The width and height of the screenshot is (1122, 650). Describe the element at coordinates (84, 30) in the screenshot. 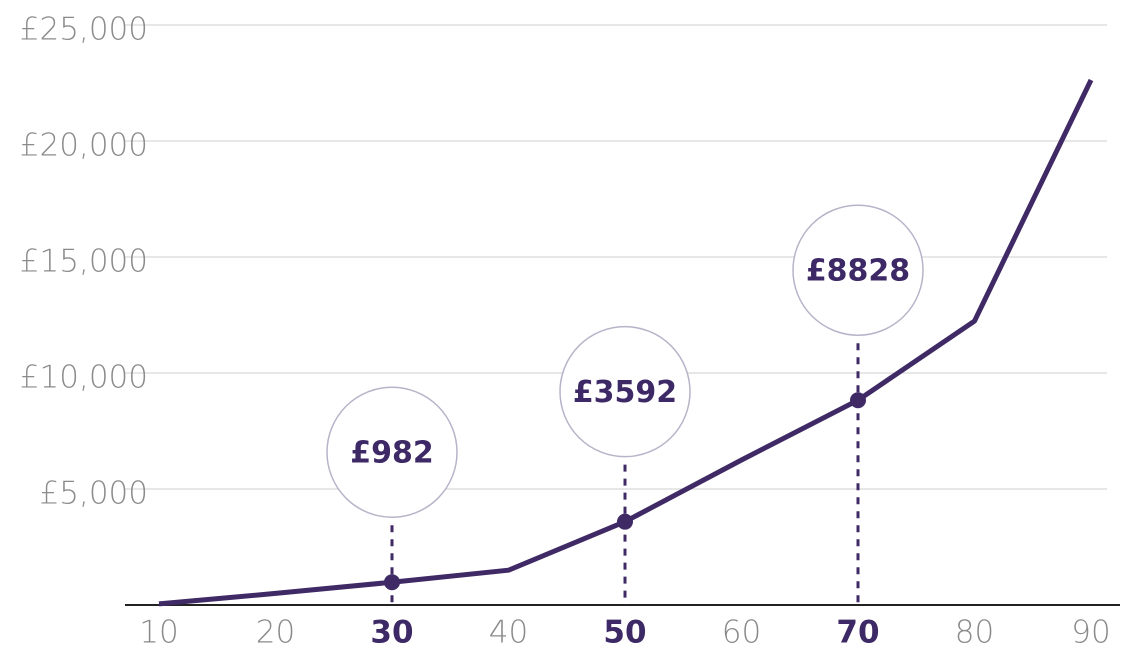

I see `y-tick-label: £25,000` at that location.